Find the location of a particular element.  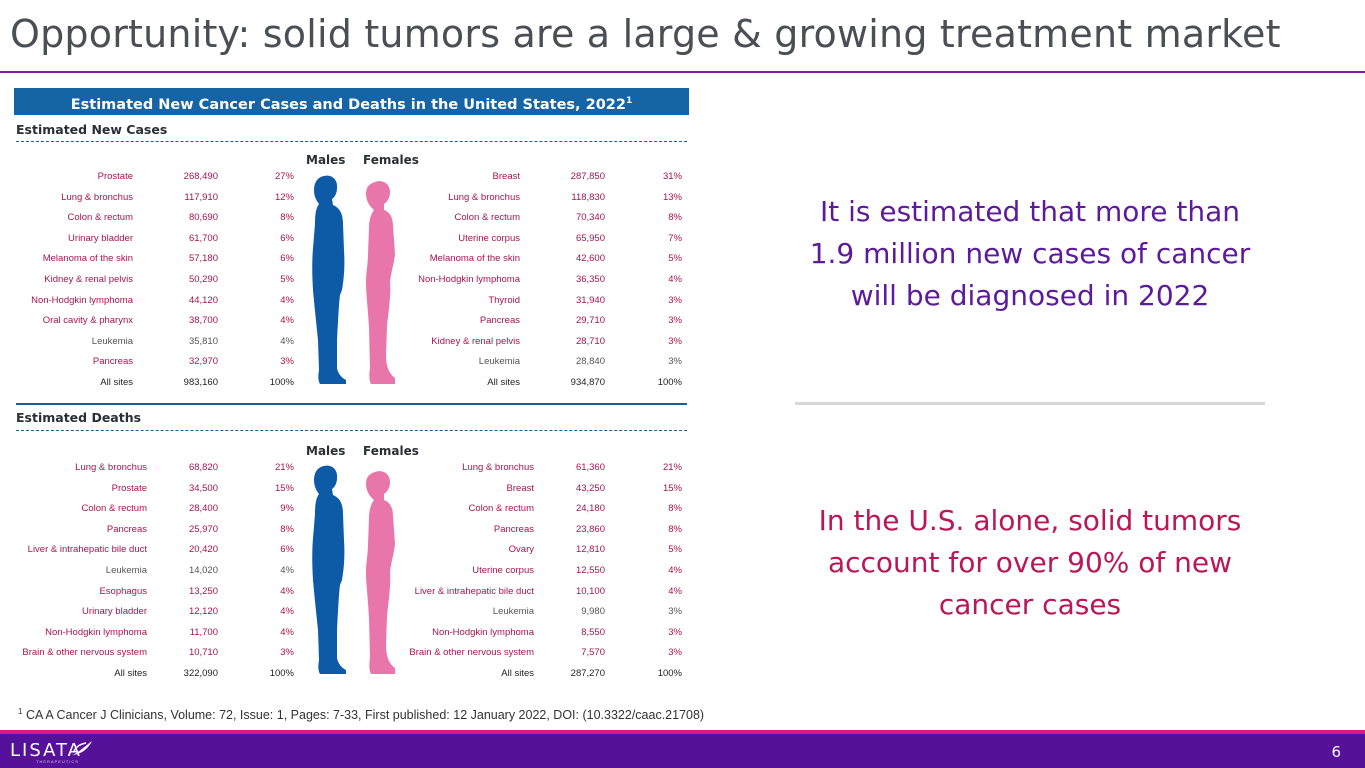

new-cases-heading: Estimated New Cases is located at coordinates (92, 129).